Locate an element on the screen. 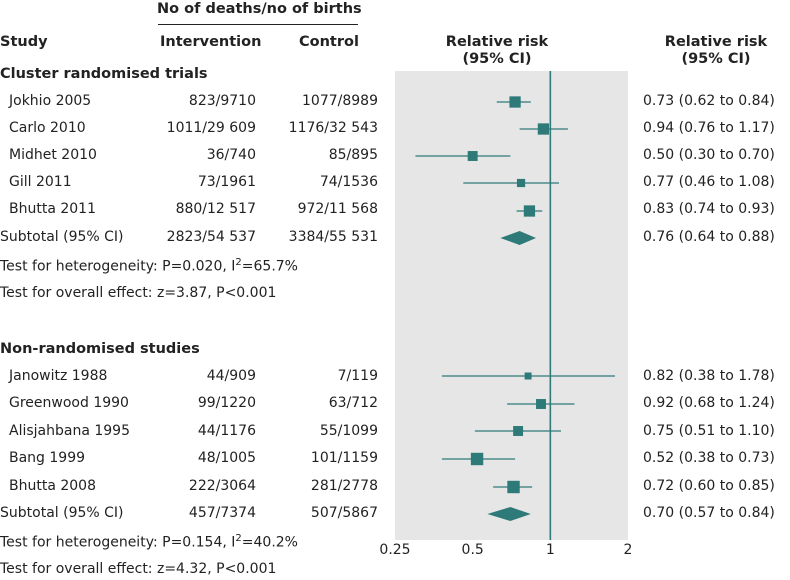 This screenshot has height=580, width=790. intervention-value: 823/9710 is located at coordinates (222, 101).